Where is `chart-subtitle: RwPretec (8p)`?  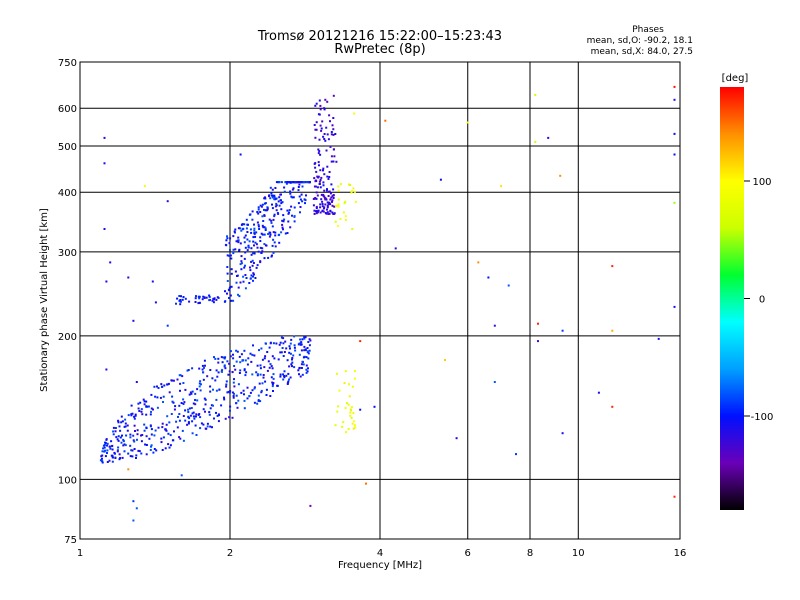 chart-subtitle: RwPretec (8p) is located at coordinates (379, 49).